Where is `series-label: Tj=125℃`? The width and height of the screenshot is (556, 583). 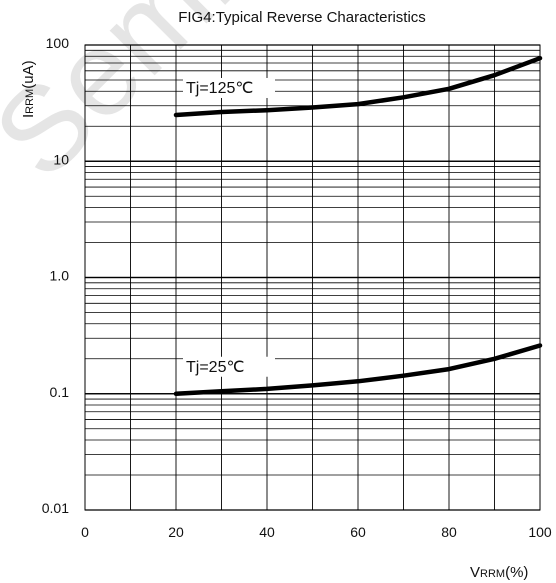 series-label: Tj=125℃ is located at coordinates (219, 88).